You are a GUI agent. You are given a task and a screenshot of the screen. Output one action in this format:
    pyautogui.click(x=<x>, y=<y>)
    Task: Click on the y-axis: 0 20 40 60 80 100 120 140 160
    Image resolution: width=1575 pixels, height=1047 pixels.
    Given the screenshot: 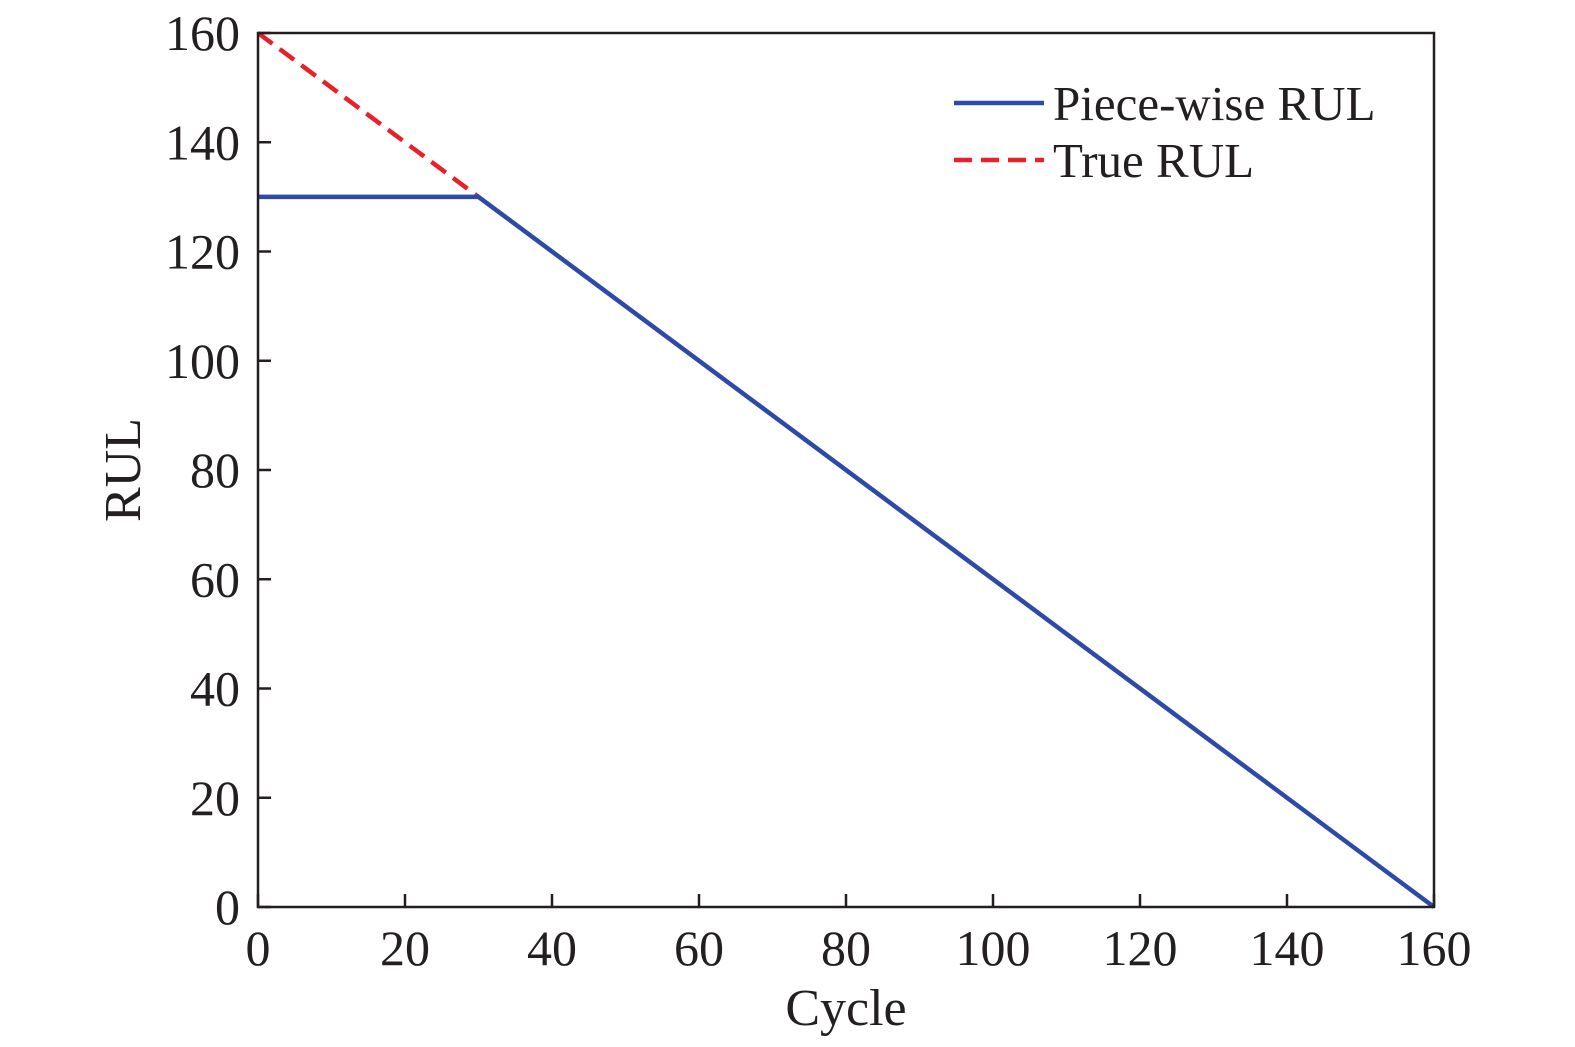 What is the action you would take?
    pyautogui.click(x=218, y=470)
    